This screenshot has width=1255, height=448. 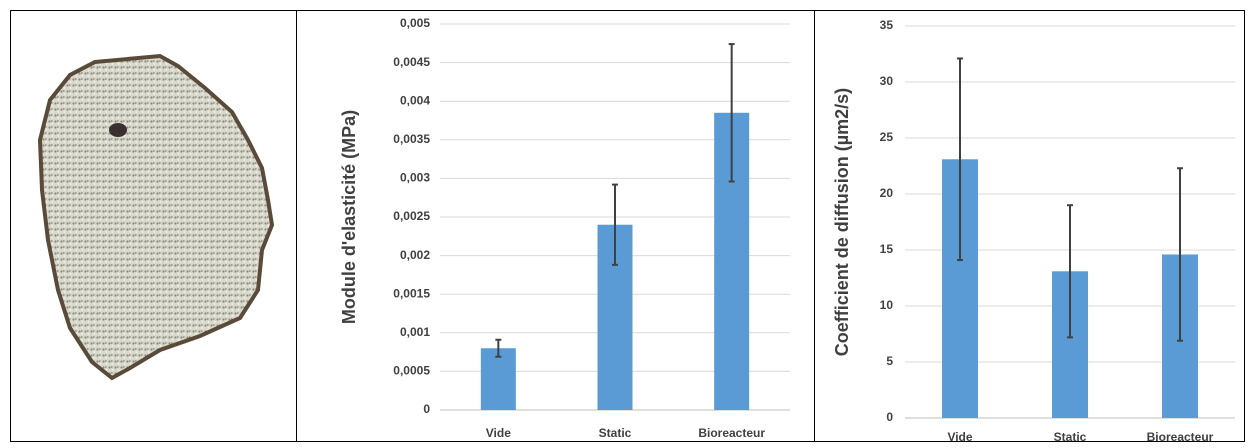 What do you see at coordinates (887, 193) in the screenshot?
I see `y-tick-label: 20` at bounding box center [887, 193].